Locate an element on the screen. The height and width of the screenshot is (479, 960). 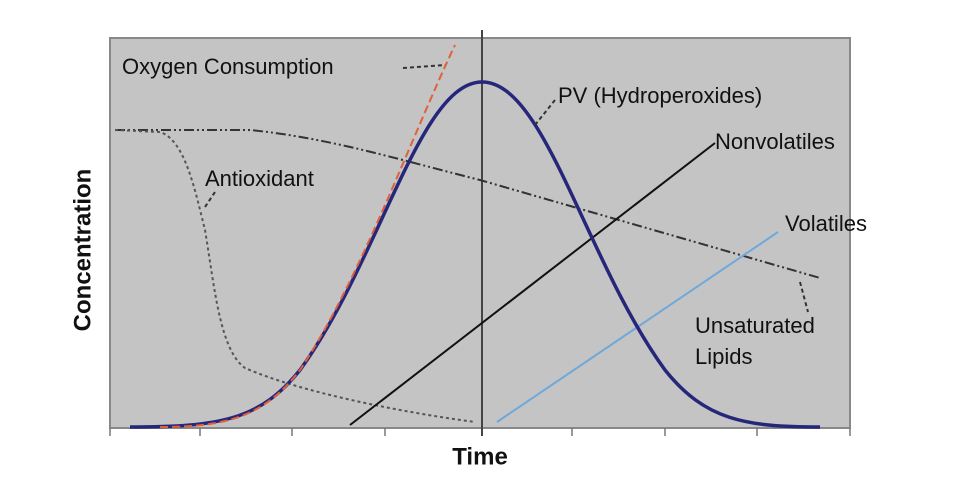
nonvolatiles-label: Nonvolatiles is located at coordinates (775, 141).